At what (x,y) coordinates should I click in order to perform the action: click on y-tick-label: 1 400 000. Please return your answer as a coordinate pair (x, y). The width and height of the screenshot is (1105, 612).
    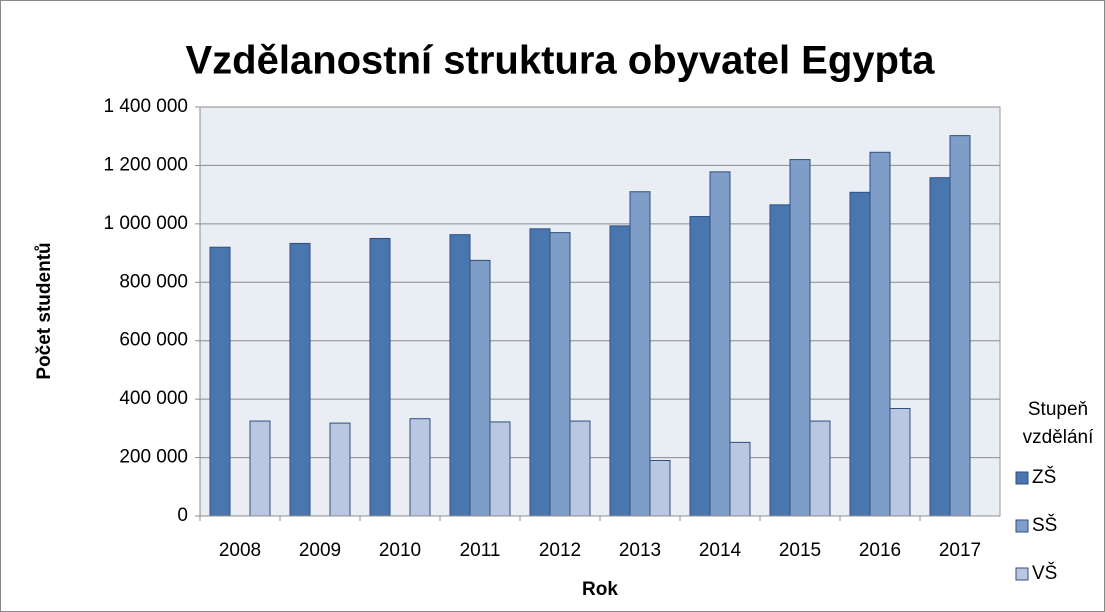
    Looking at the image, I should click on (145, 106).